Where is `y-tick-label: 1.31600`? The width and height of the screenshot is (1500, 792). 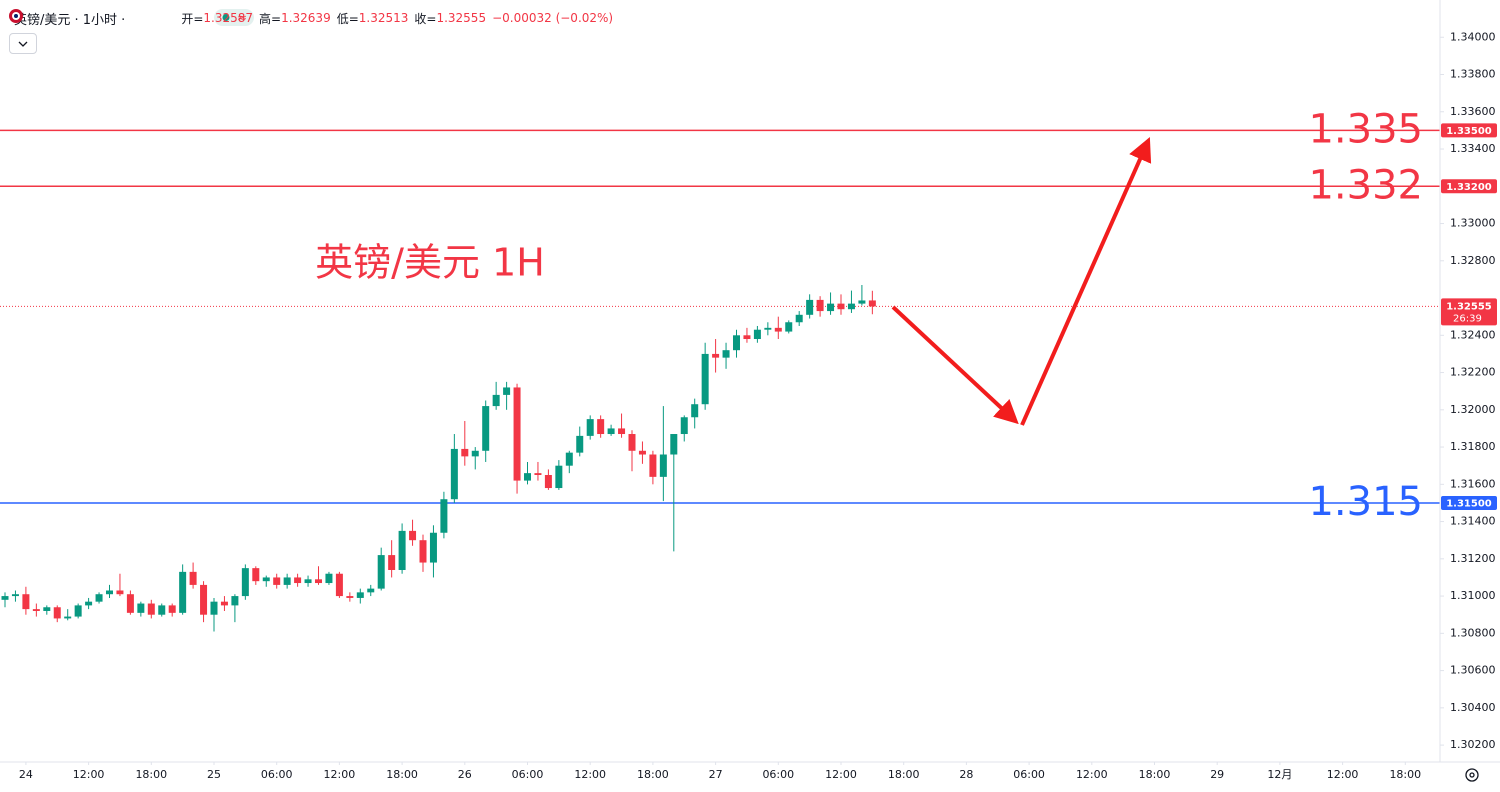 y-tick-label: 1.31600 is located at coordinates (1473, 483).